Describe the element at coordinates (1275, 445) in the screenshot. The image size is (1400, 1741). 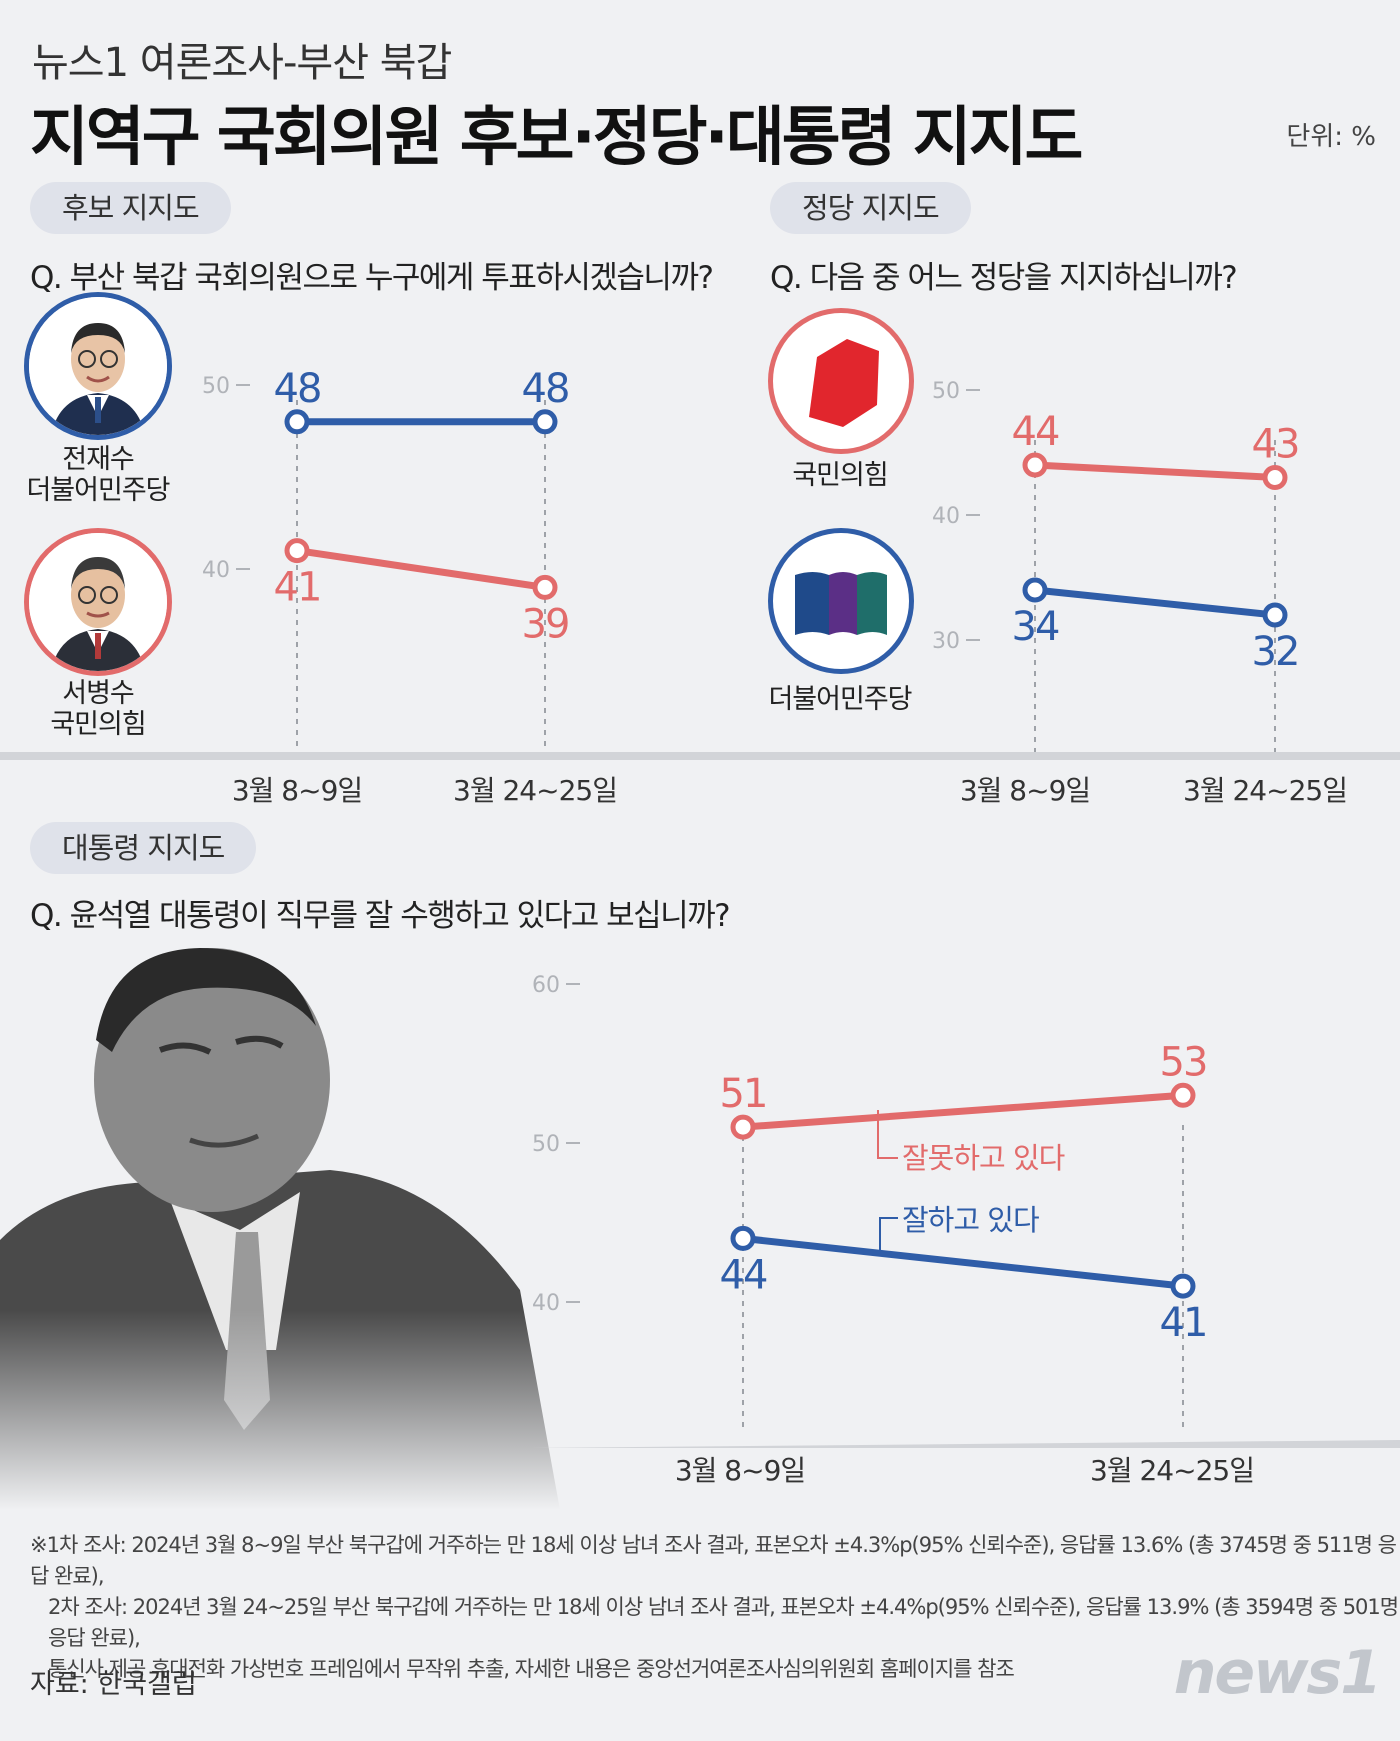
I see `data-label: 43` at that location.